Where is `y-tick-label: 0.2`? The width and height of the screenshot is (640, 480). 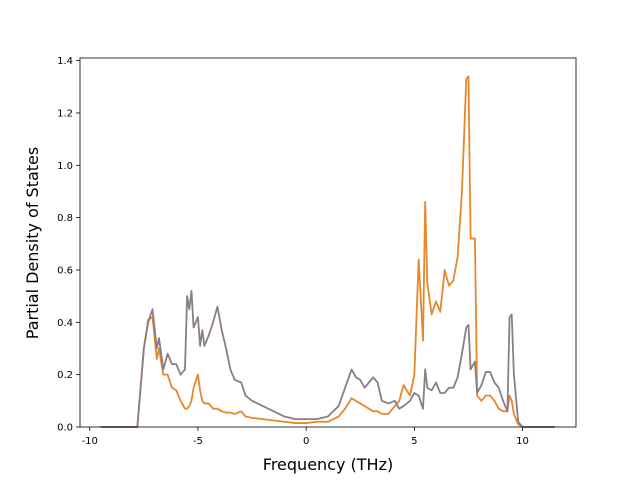 y-tick-label: 0.2 is located at coordinates (65, 375).